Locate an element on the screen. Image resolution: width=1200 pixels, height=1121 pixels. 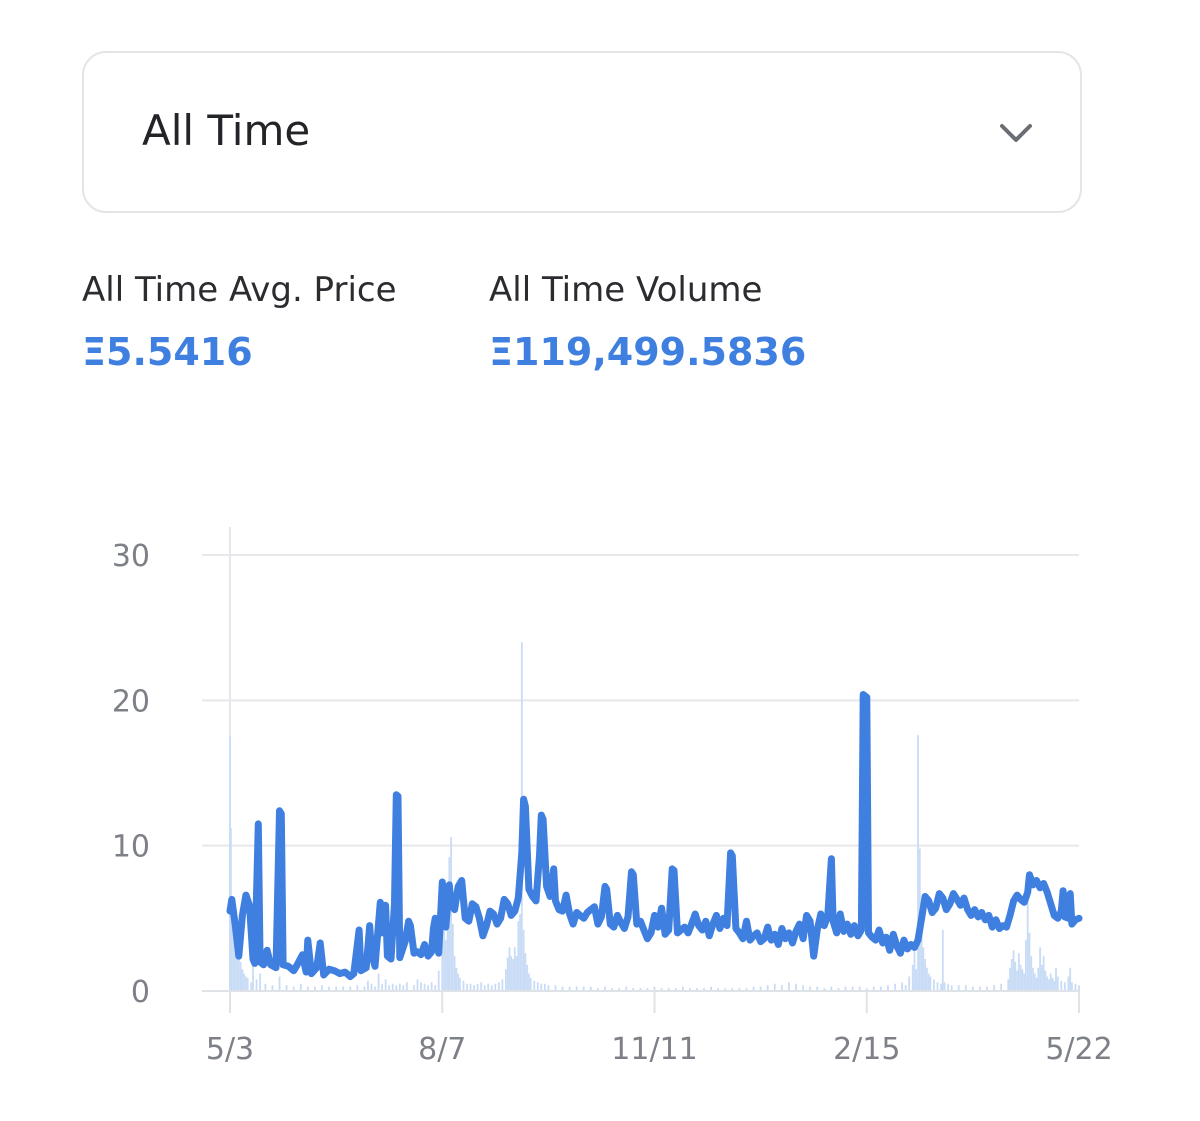
period-dropdown: All Time is located at coordinates (582, 132).